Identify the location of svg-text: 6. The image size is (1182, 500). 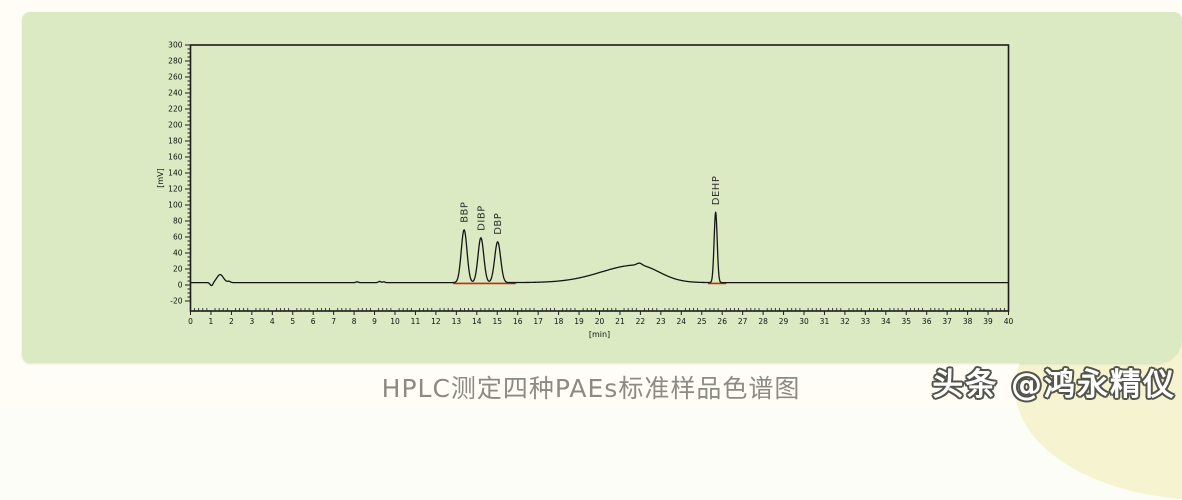
(313, 321).